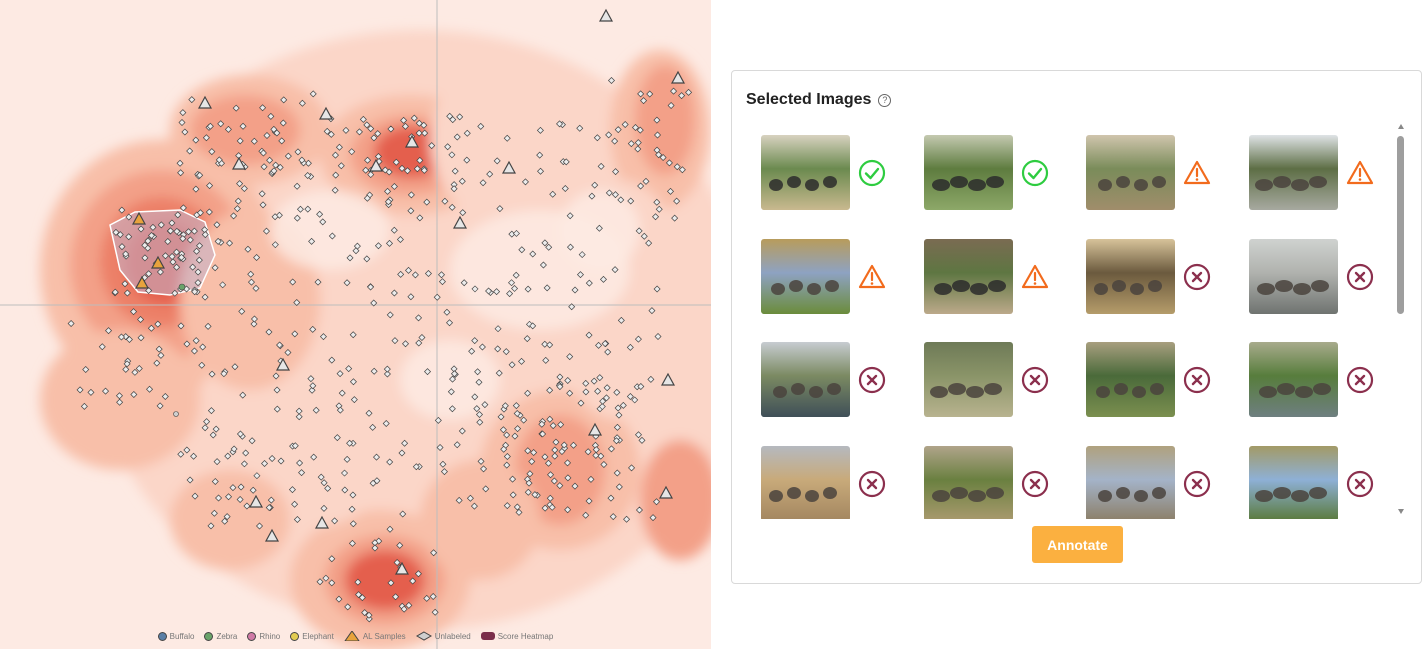 The width and height of the screenshot is (1424, 649). I want to click on scroll-down-arrow-icon, so click(1401, 511).